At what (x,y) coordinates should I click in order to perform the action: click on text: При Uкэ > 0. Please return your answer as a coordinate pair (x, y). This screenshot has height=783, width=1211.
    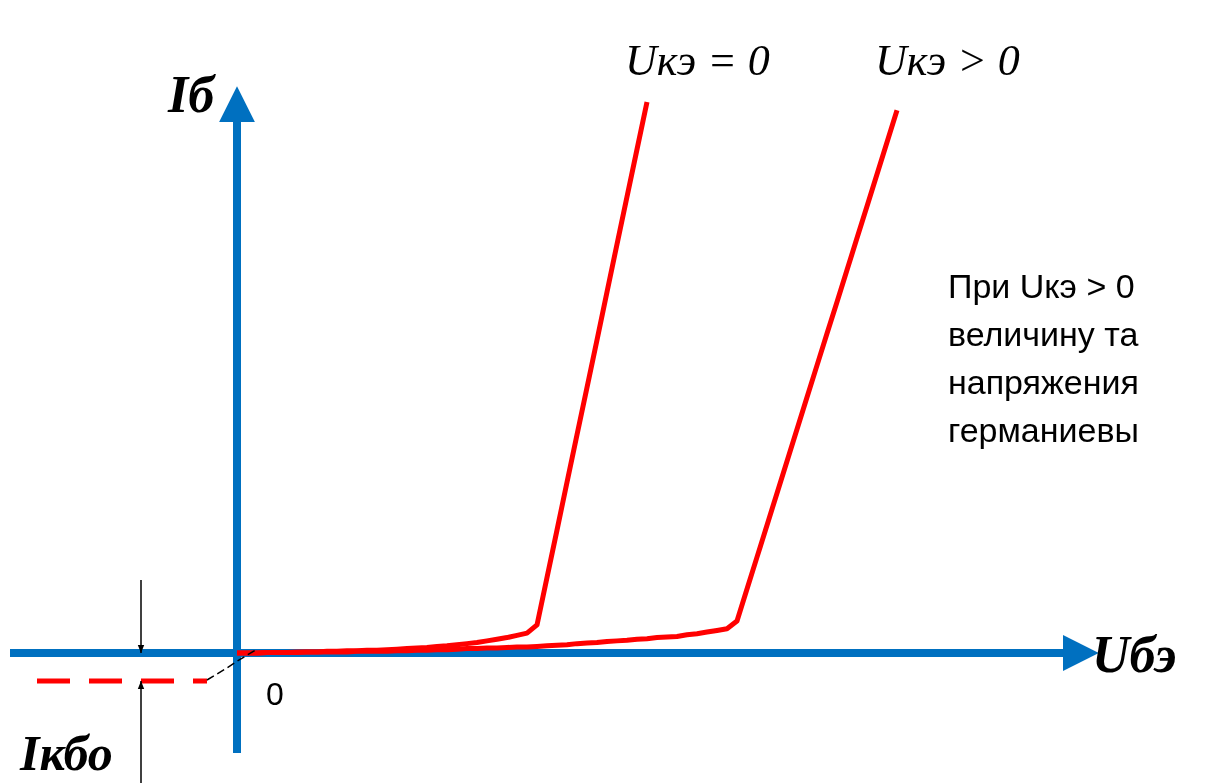
    Looking at the image, I should click on (1041, 286).